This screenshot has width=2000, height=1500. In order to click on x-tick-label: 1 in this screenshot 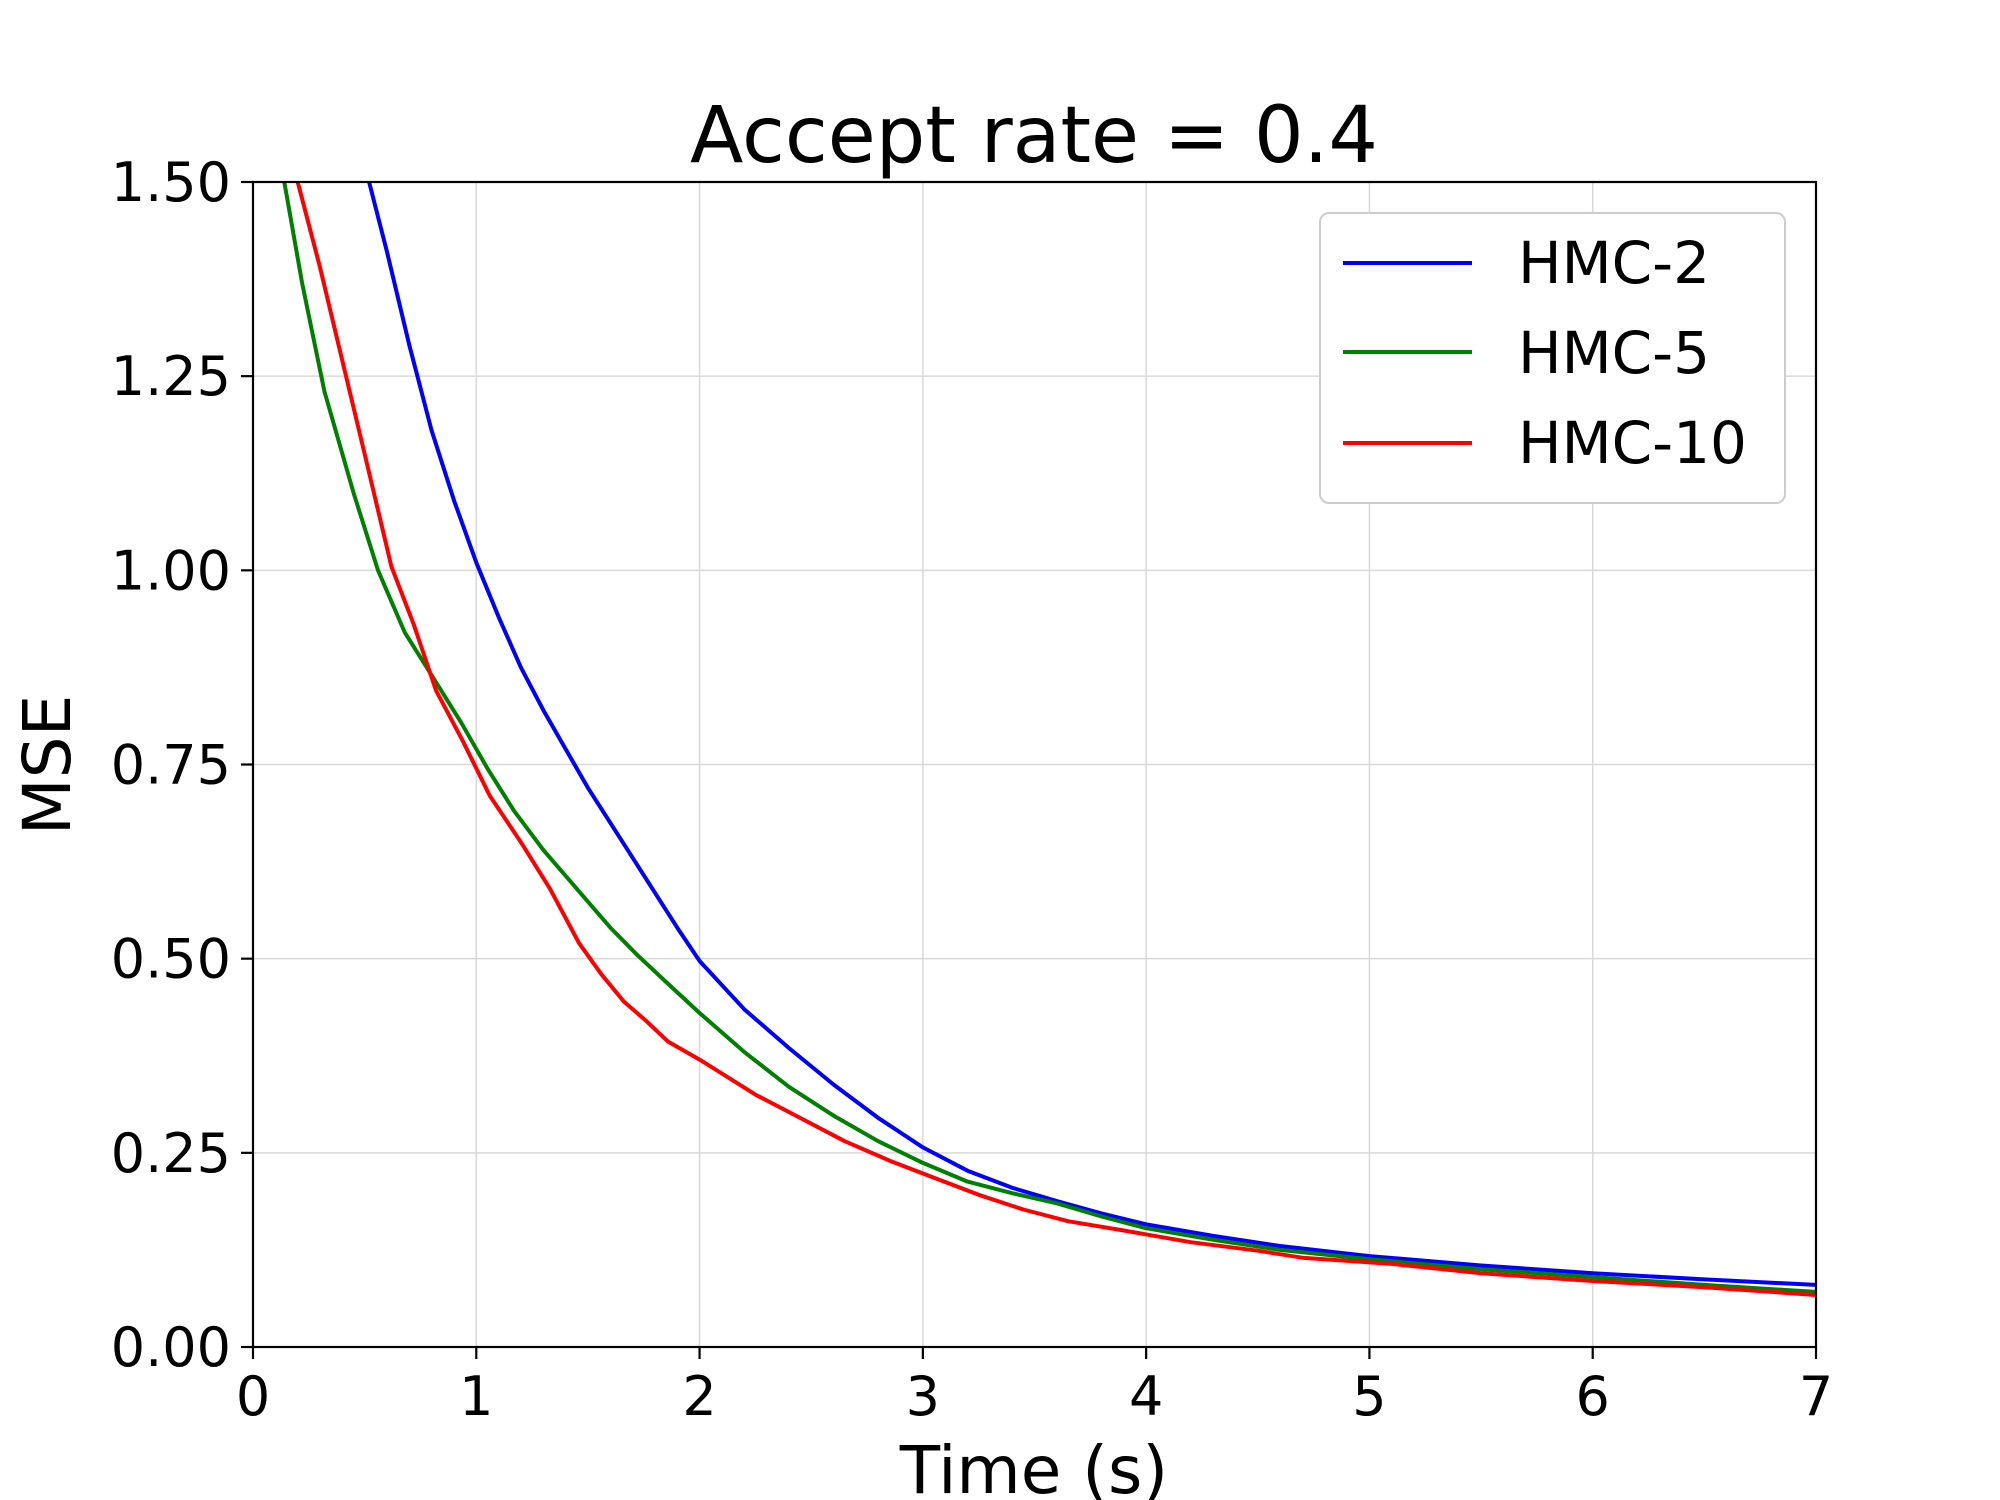, I will do `click(476, 1396)`.